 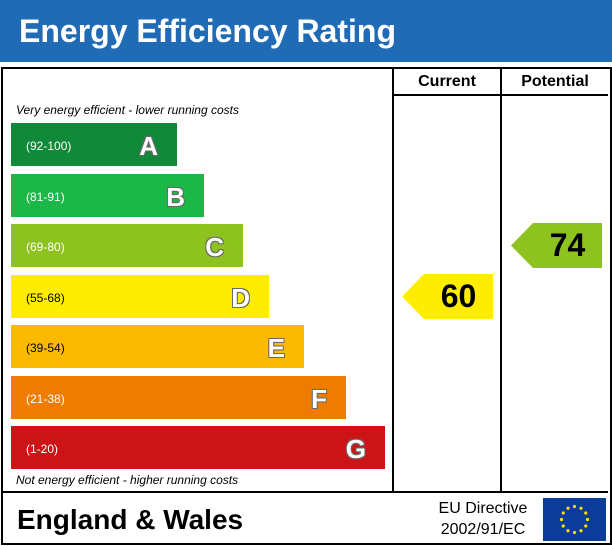 What do you see at coordinates (157, 346) in the screenshot?
I see `band-e: (39-54) E` at bounding box center [157, 346].